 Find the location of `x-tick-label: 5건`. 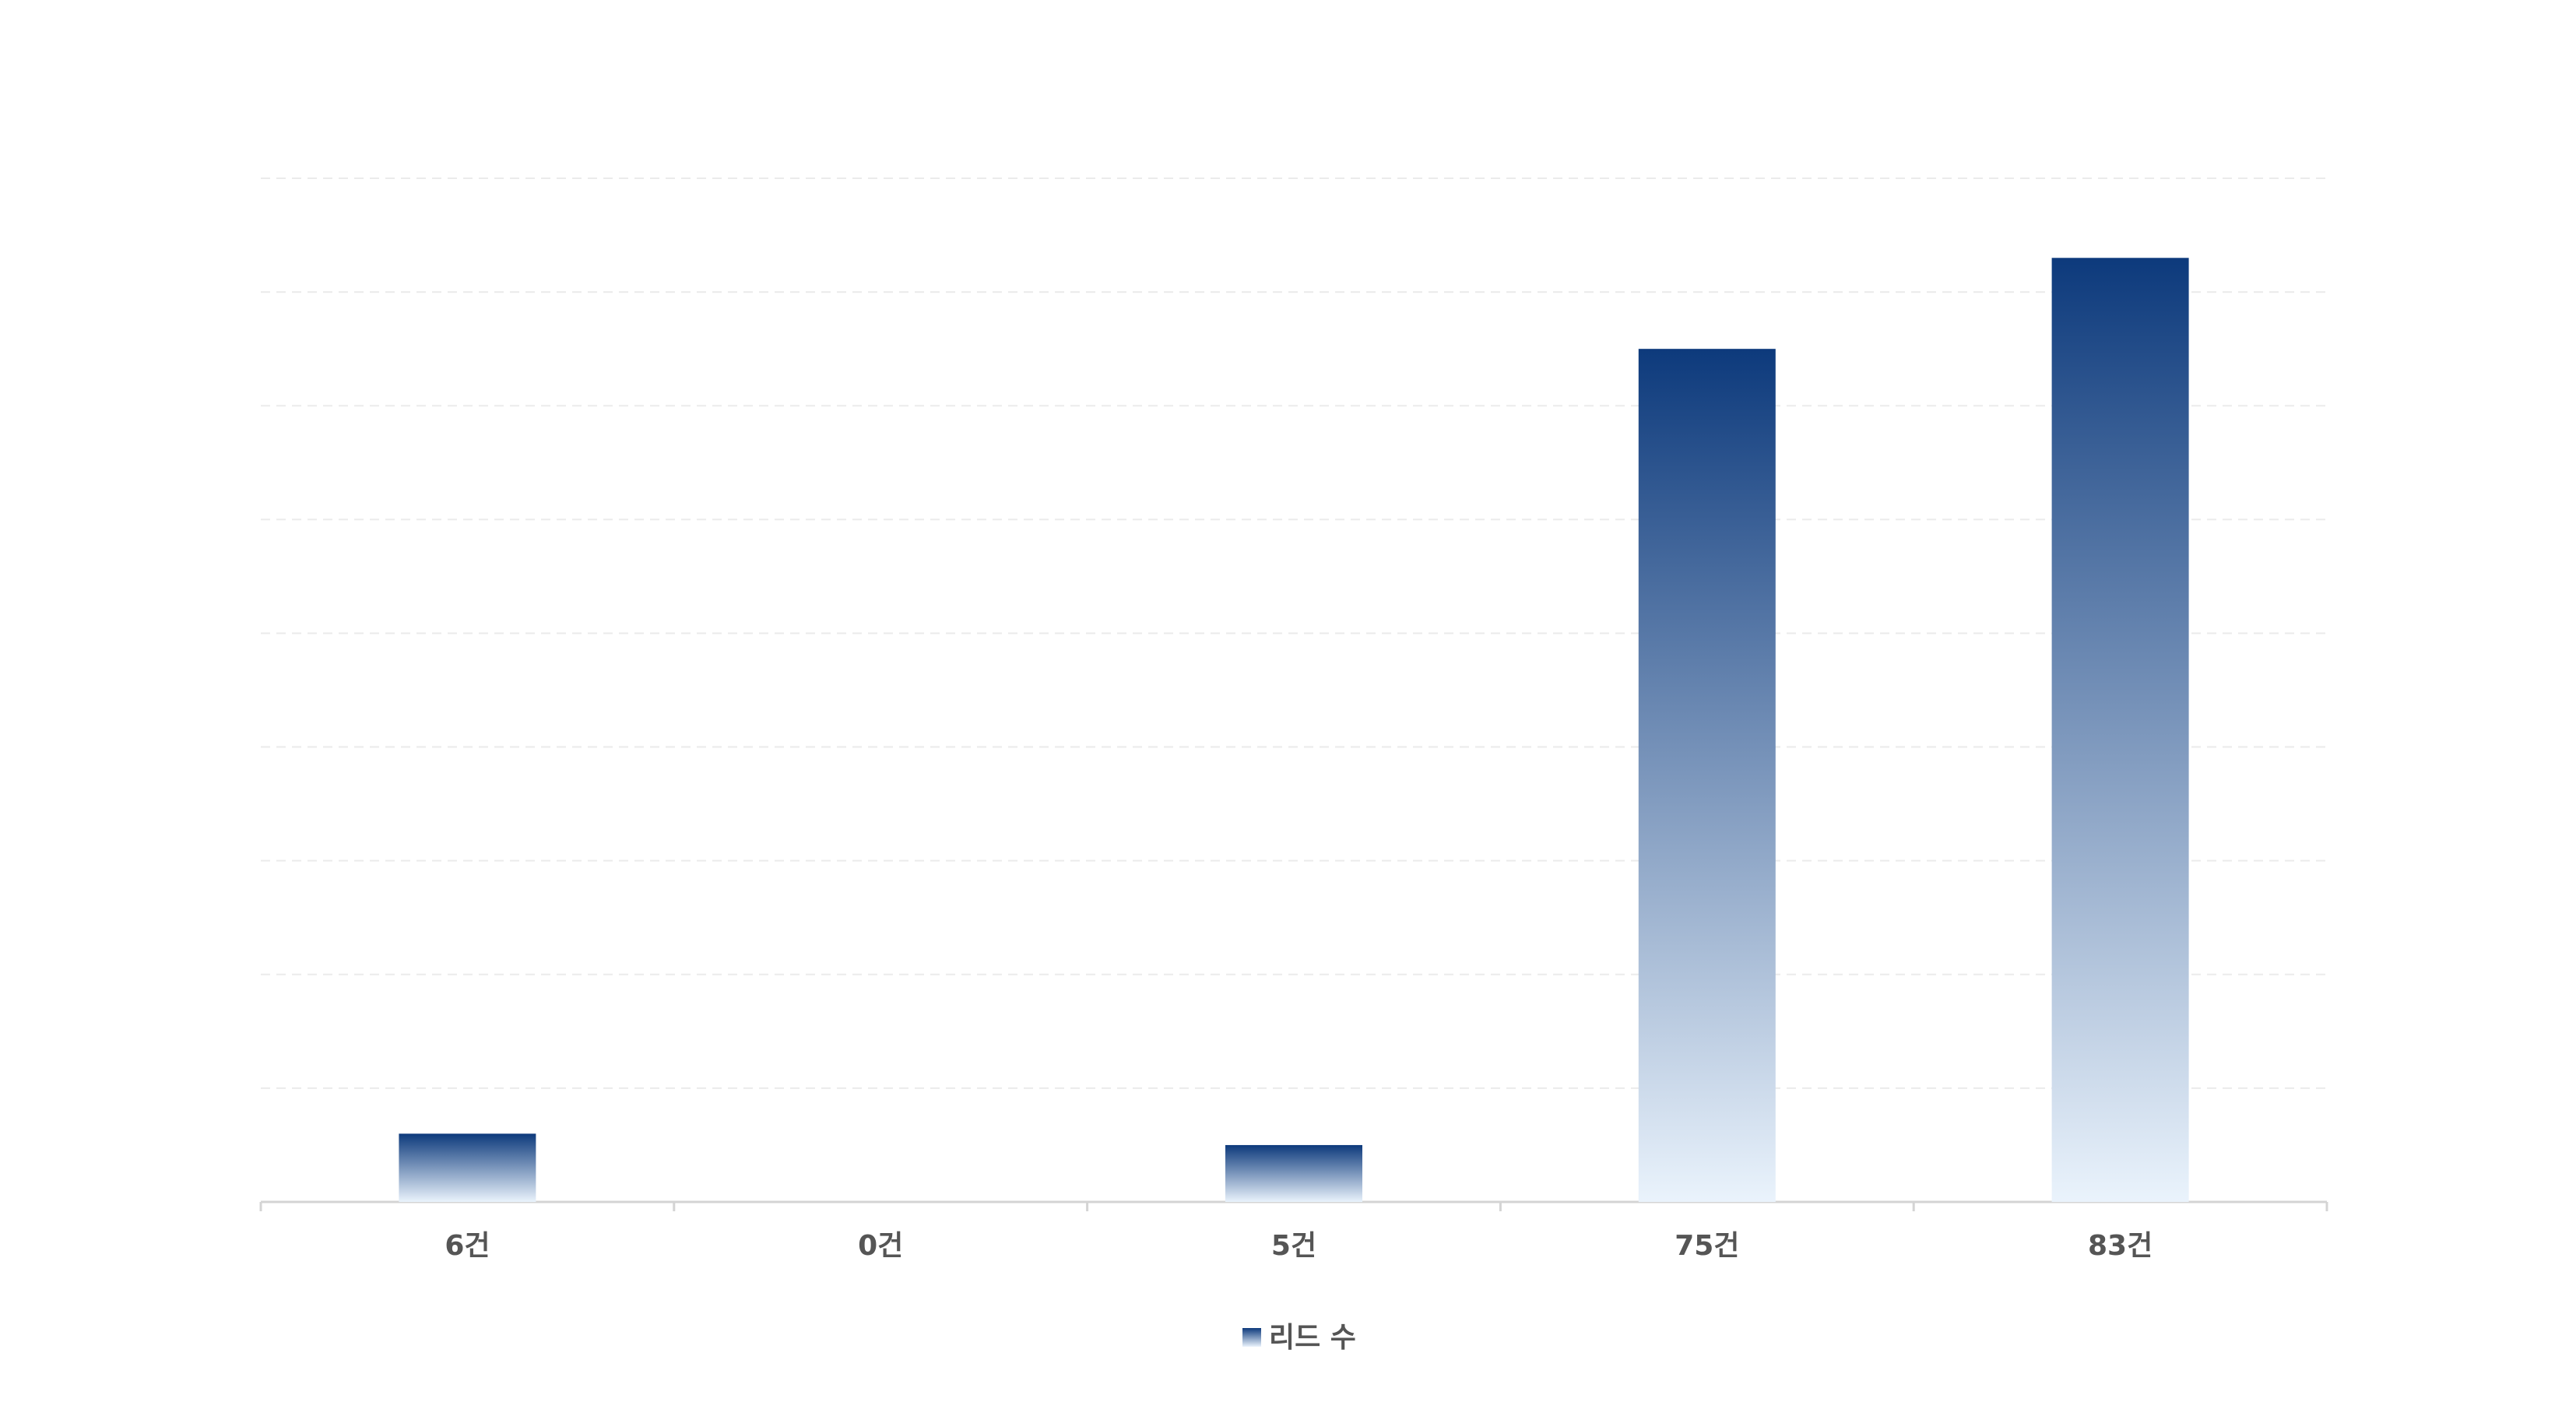

x-tick-label: 5건 is located at coordinates (1293, 1246).